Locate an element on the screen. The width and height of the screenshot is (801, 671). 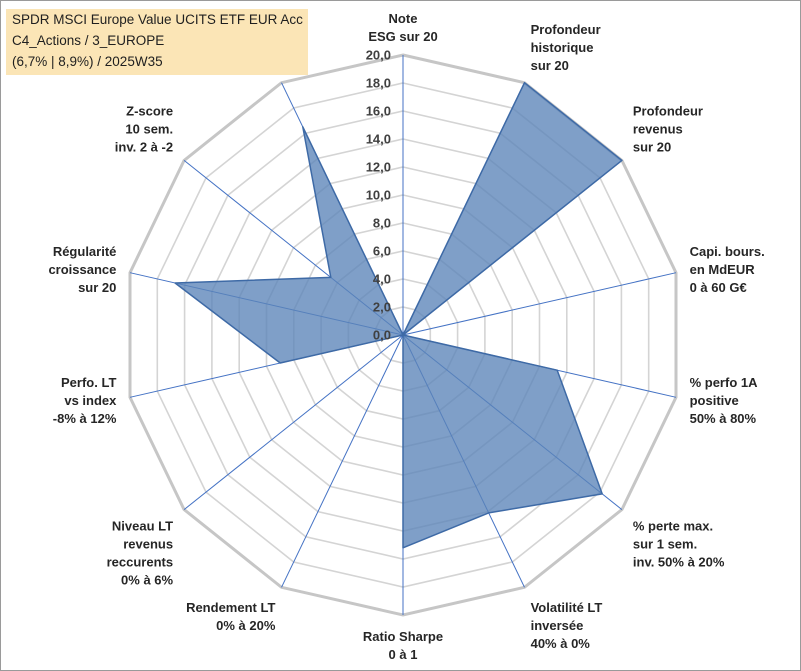
tick-label: 8,0 is located at coordinates (382, 223).